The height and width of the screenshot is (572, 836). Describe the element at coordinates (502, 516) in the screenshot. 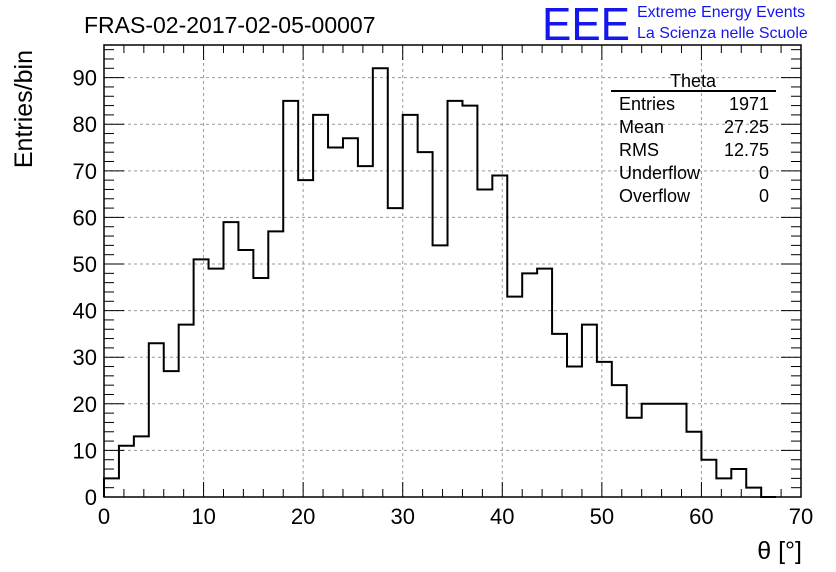

I see `x-tick-label: 40` at that location.